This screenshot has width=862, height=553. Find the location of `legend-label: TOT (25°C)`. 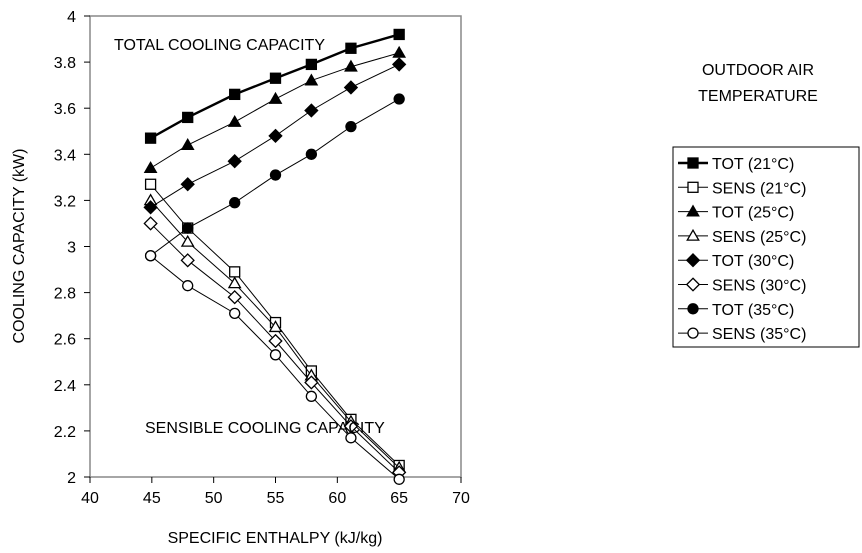

legend-label: TOT (25°C) is located at coordinates (753, 213).